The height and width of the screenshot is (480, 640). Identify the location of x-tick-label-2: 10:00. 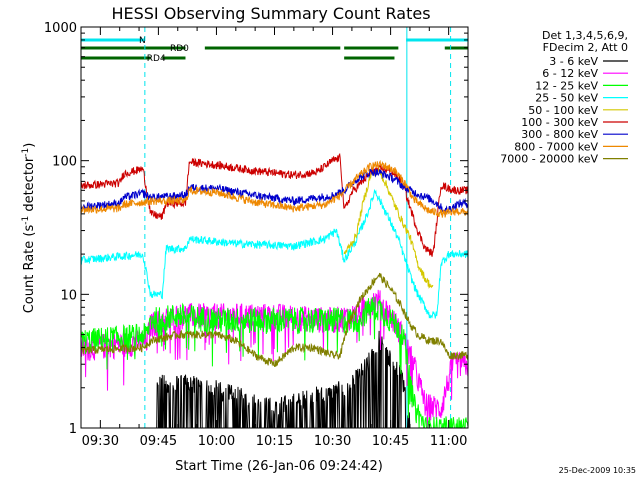
(216, 441).